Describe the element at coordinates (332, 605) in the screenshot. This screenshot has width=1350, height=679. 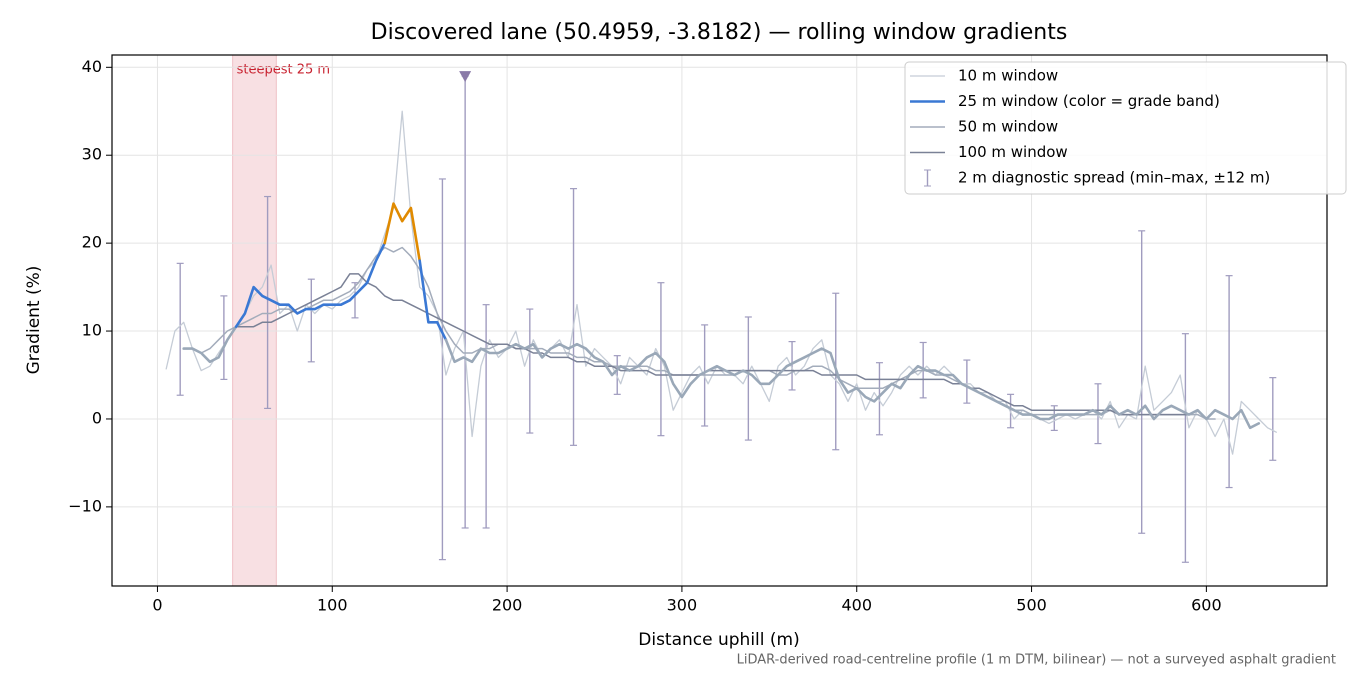
I see `x-tick-label: 100` at that location.